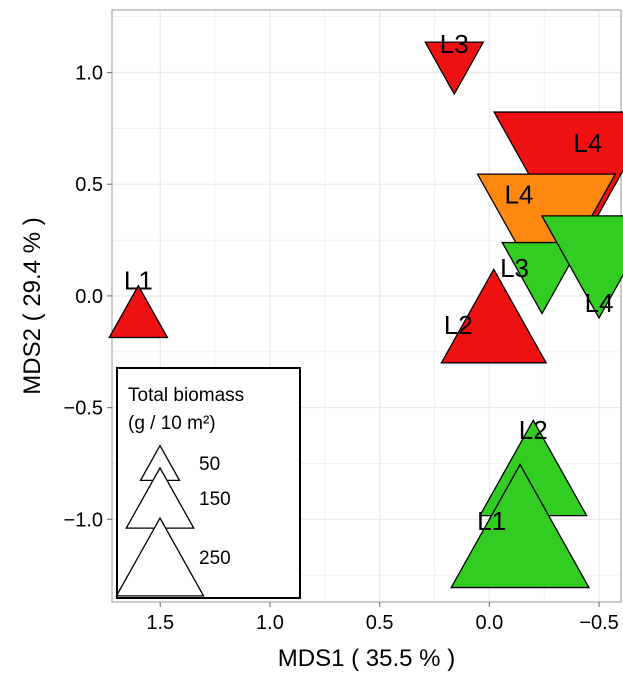 The image size is (623, 675). I want to click on x-axis: 1.5 1.0 0.5 0.0 −0.5, so click(382, 618).